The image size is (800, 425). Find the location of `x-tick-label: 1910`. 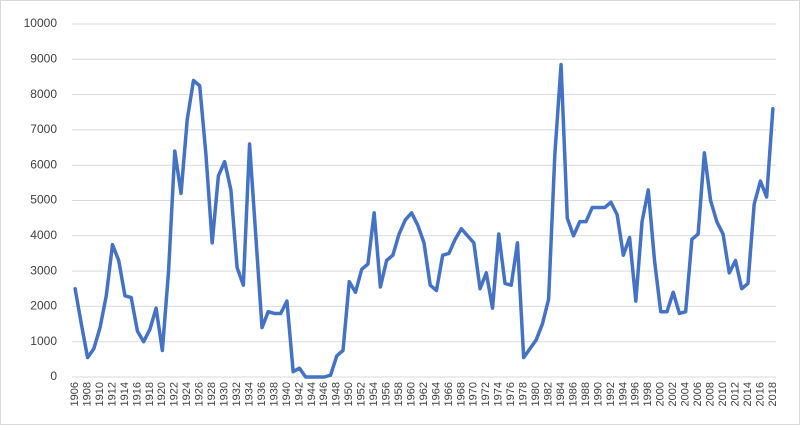

x-tick-label: 1910 is located at coordinates (100, 394).